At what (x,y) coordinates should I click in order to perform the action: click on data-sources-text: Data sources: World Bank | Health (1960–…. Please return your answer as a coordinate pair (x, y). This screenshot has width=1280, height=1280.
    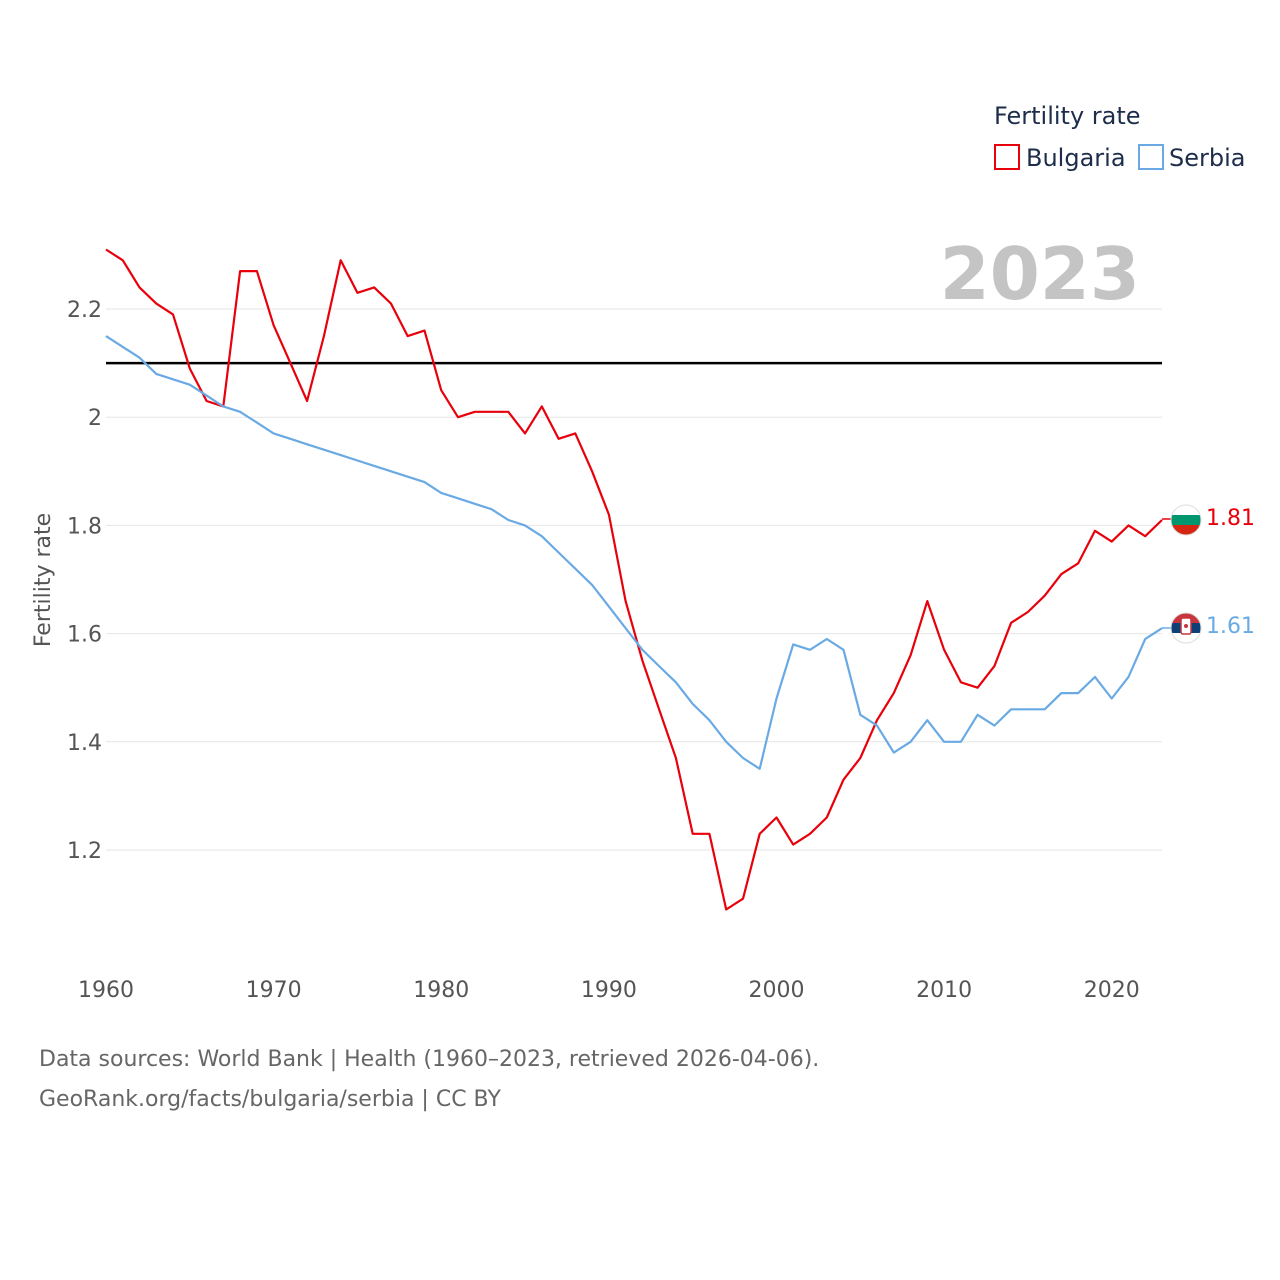
    Looking at the image, I should click on (429, 1059).